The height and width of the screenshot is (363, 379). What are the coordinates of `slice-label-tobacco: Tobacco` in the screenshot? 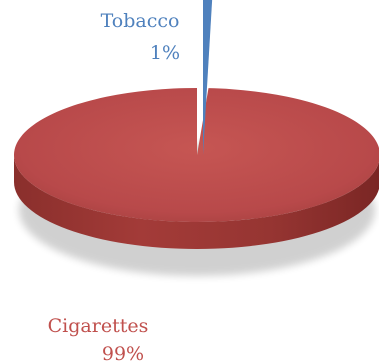 It's located at (140, 21).